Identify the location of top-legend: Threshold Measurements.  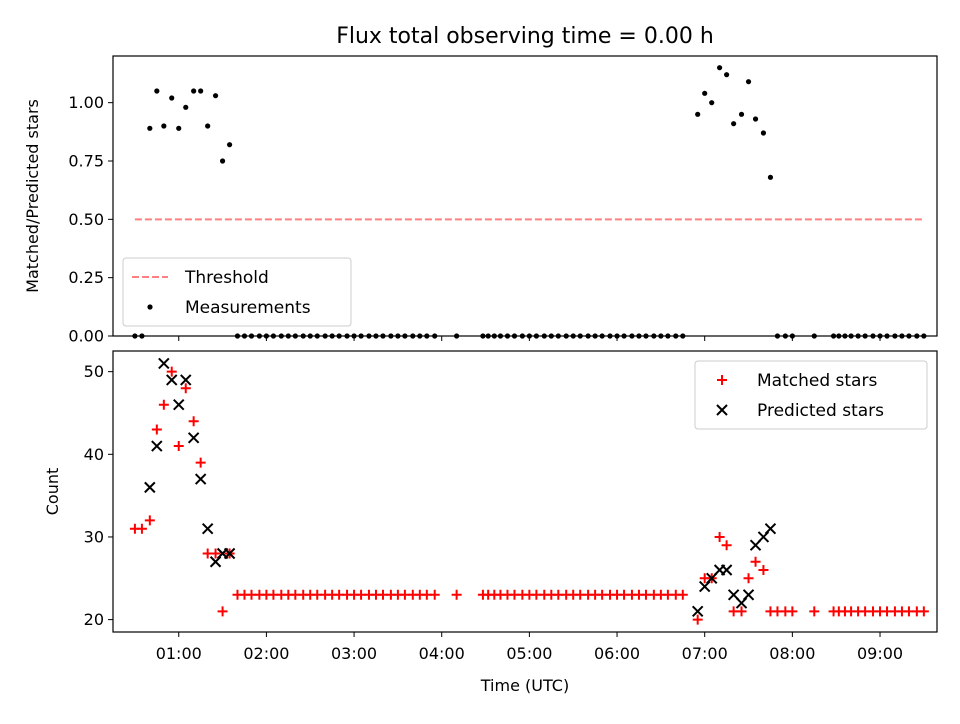
(237, 292).